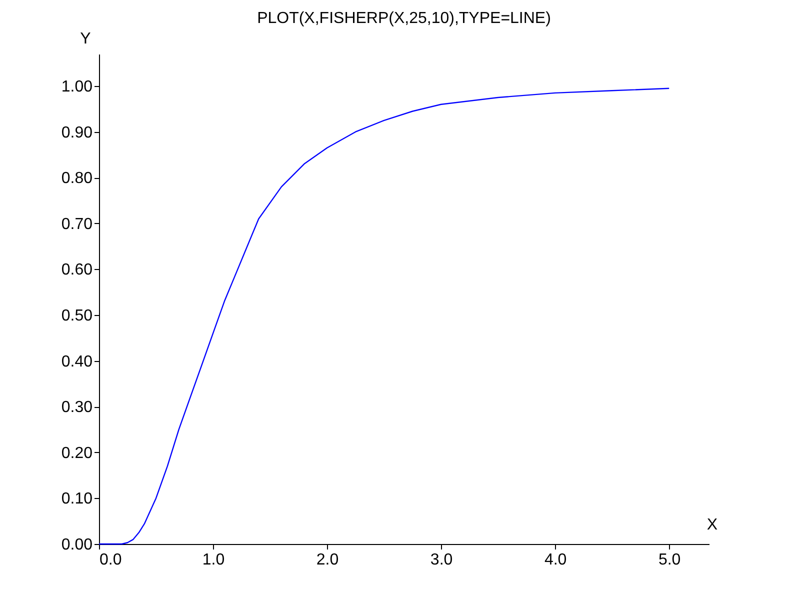 This screenshot has height=593, width=806. What do you see at coordinates (86, 39) in the screenshot?
I see `y-axis-title: Y` at bounding box center [86, 39].